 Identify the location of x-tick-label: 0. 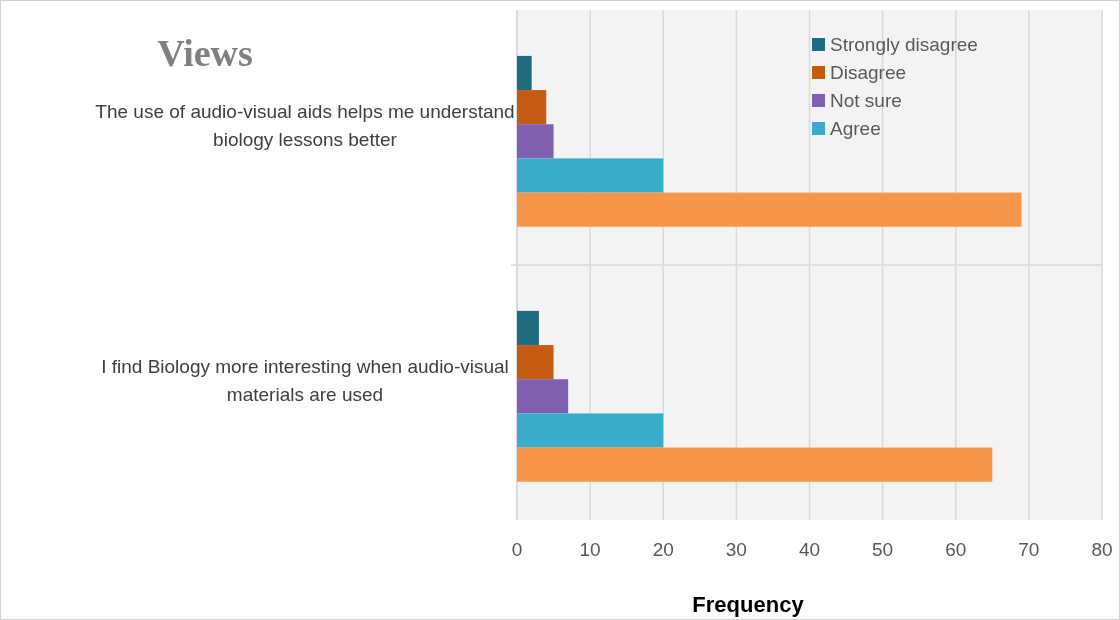
(517, 549).